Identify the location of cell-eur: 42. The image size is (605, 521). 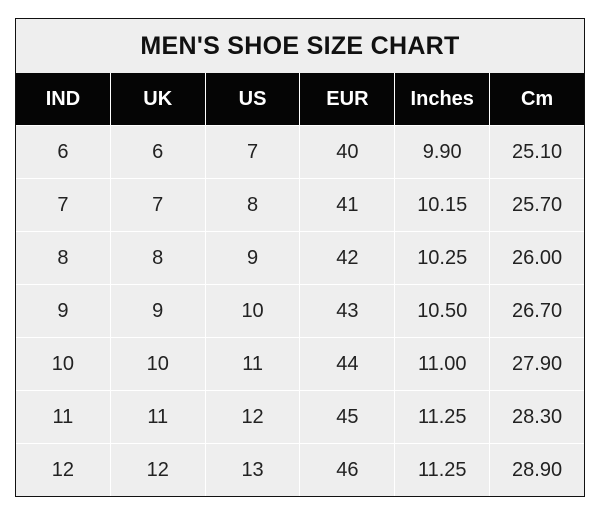
(346, 258).